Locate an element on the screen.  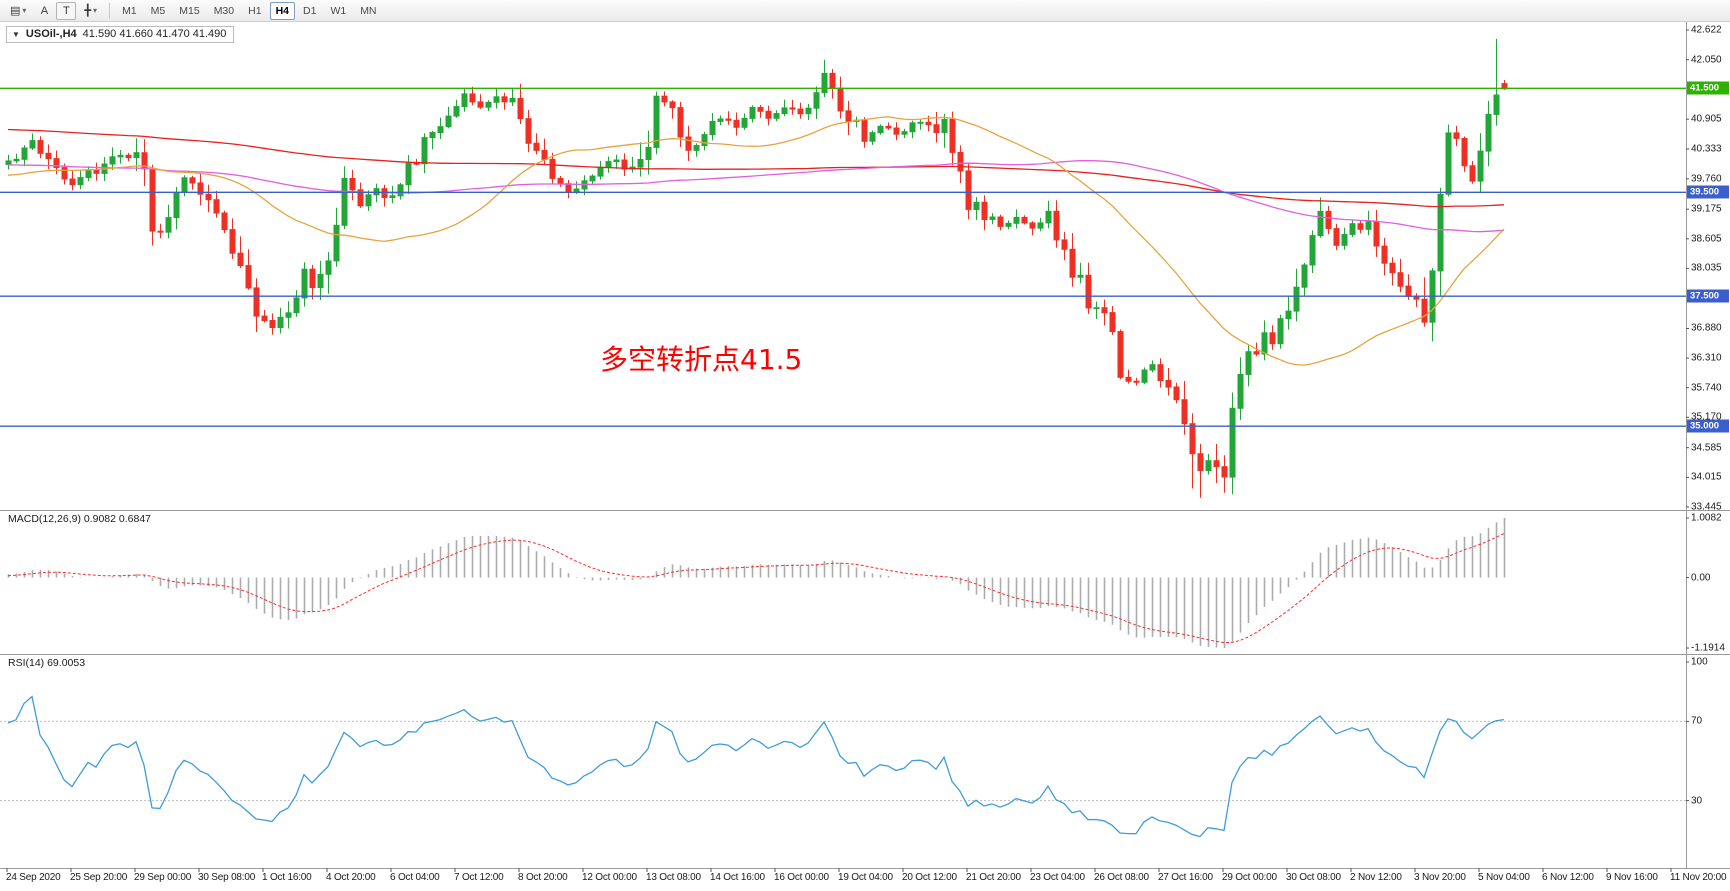
chart-title: ▼ USOil-,H4 41.590 41.660 41.470 41.490 is located at coordinates (120, 34).